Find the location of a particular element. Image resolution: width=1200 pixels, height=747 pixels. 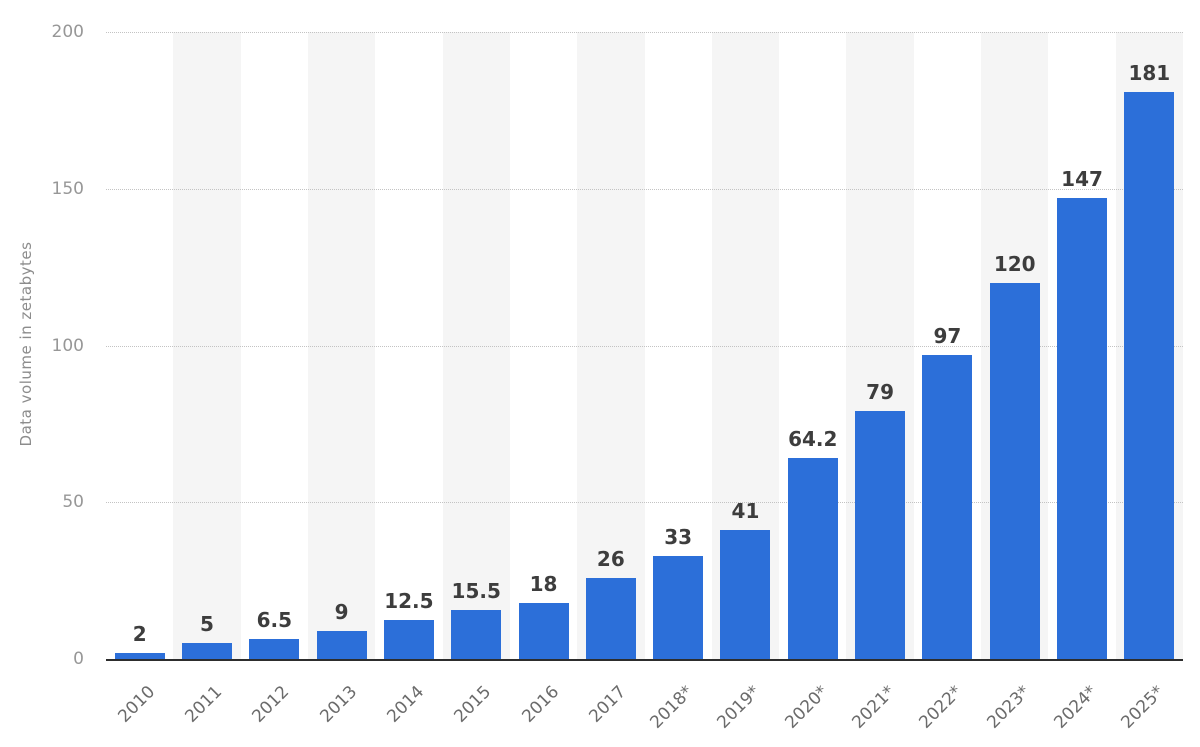

bar-2018 is located at coordinates (678, 607).